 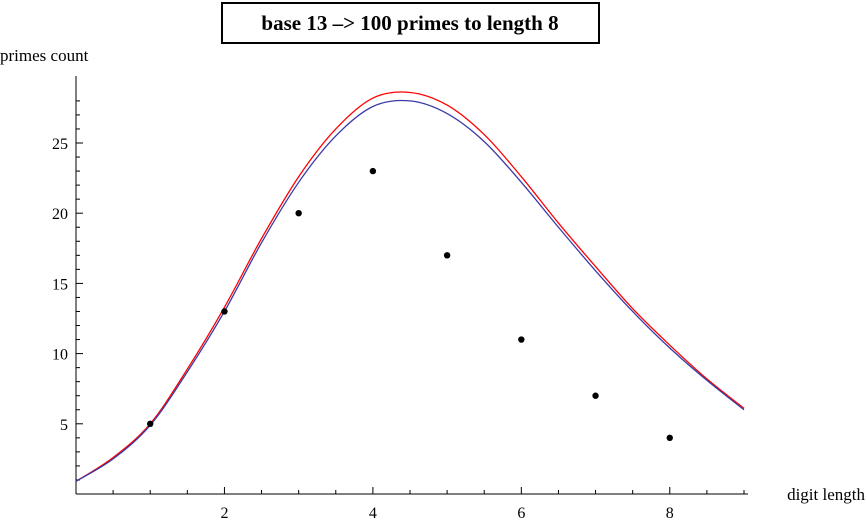 I want to click on y-tick-label: 10, so click(x=60, y=355).